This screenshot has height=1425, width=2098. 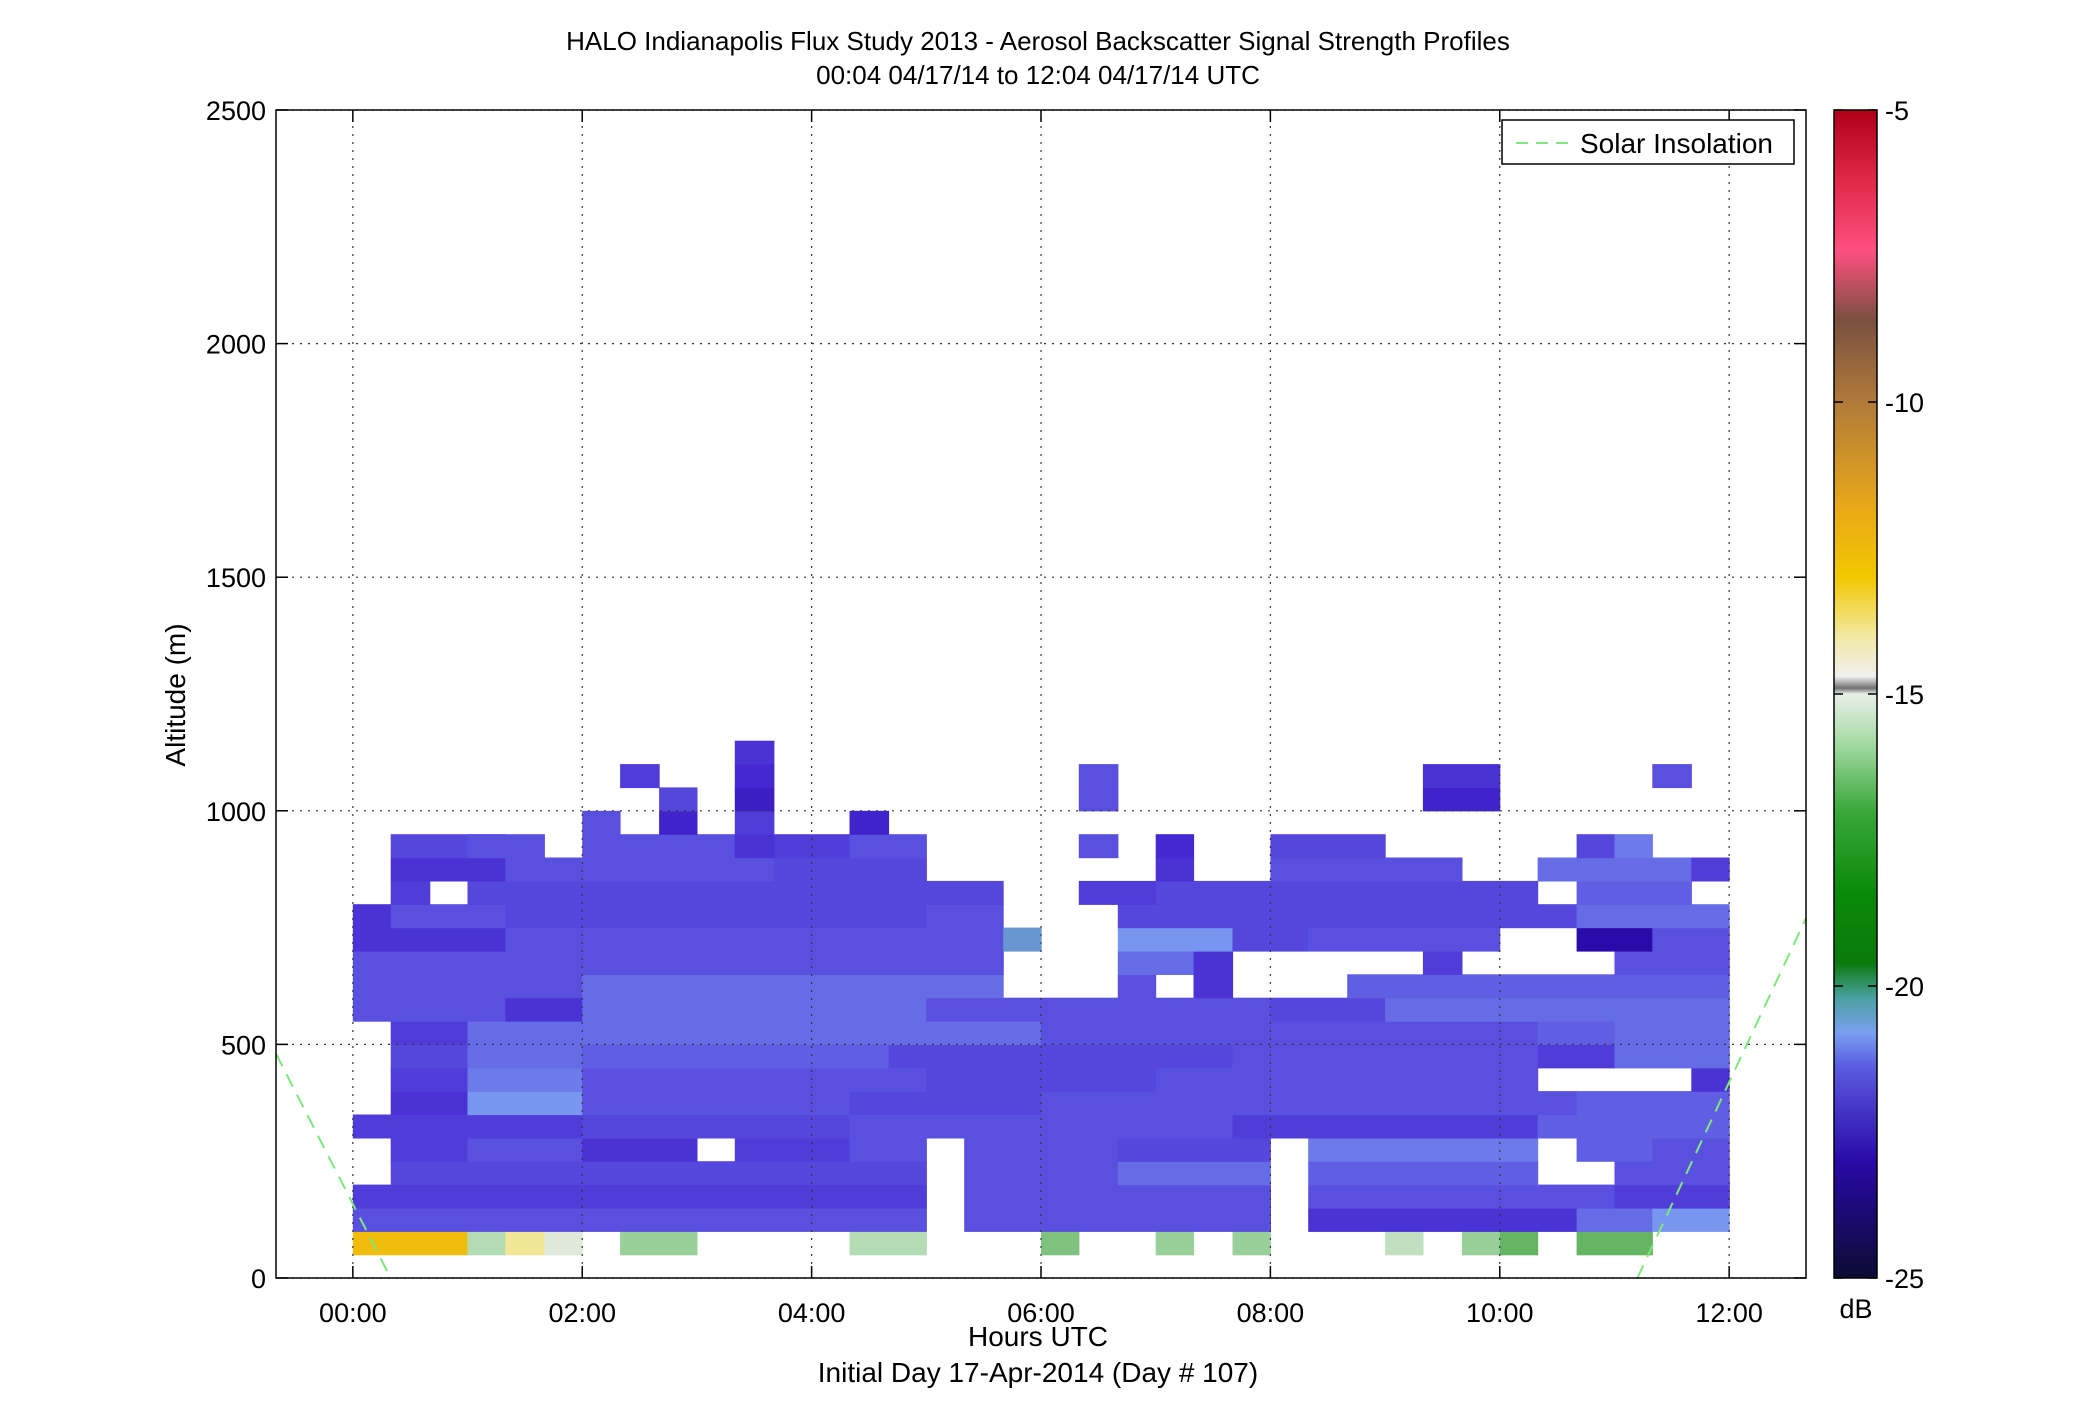 What do you see at coordinates (236, 578) in the screenshot?
I see `y-tick-label: 1500` at bounding box center [236, 578].